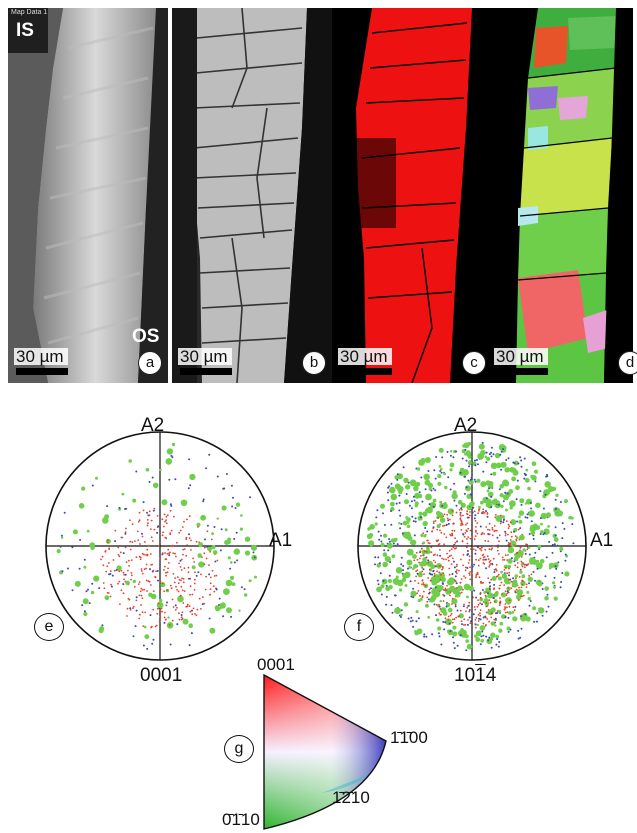 The image size is (637, 833). Describe the element at coordinates (205, 361) in the screenshot. I see `scale-bar-b: 30 µm` at that location.